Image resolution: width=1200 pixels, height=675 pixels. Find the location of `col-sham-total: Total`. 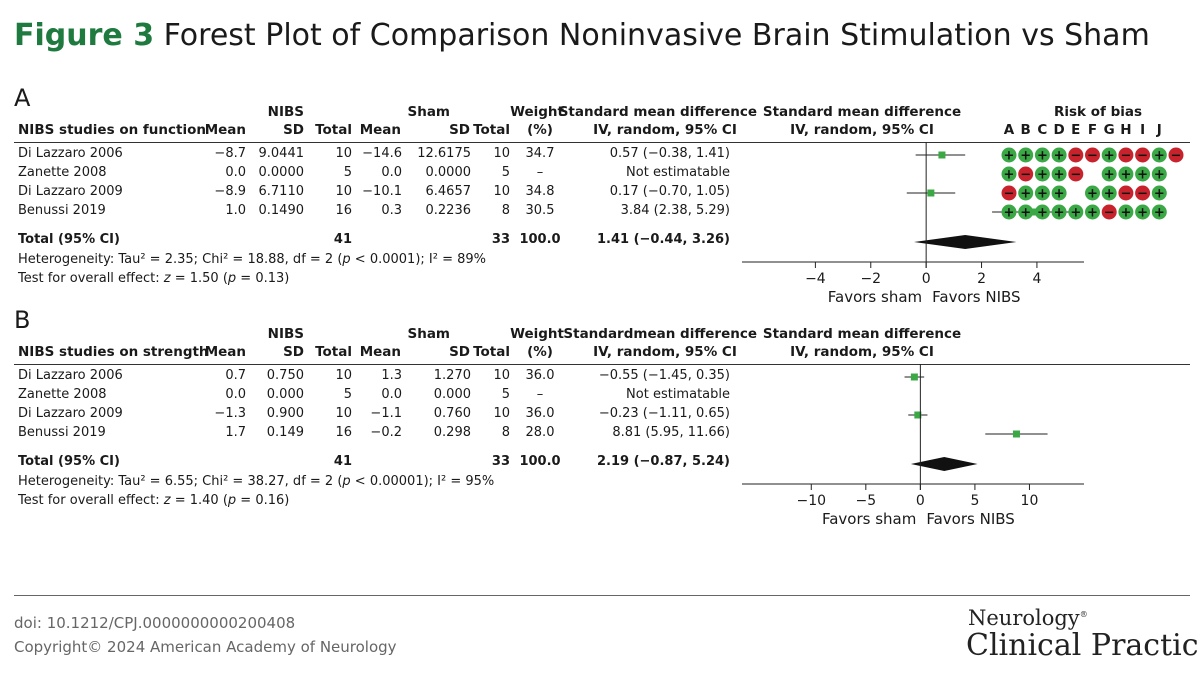

col-sham-total: Total is located at coordinates (491, 130).